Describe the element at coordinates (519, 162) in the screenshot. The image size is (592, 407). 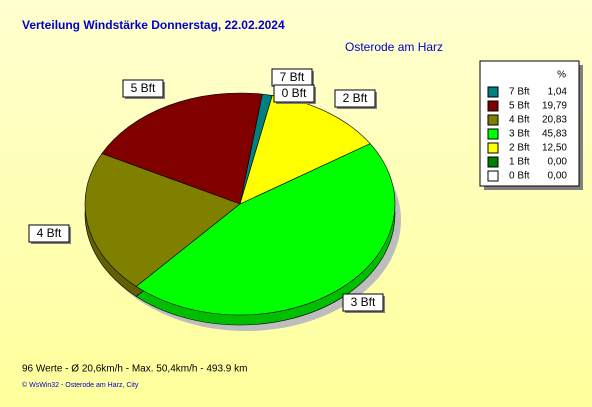
I see `legend-label: 1 Bft` at that location.